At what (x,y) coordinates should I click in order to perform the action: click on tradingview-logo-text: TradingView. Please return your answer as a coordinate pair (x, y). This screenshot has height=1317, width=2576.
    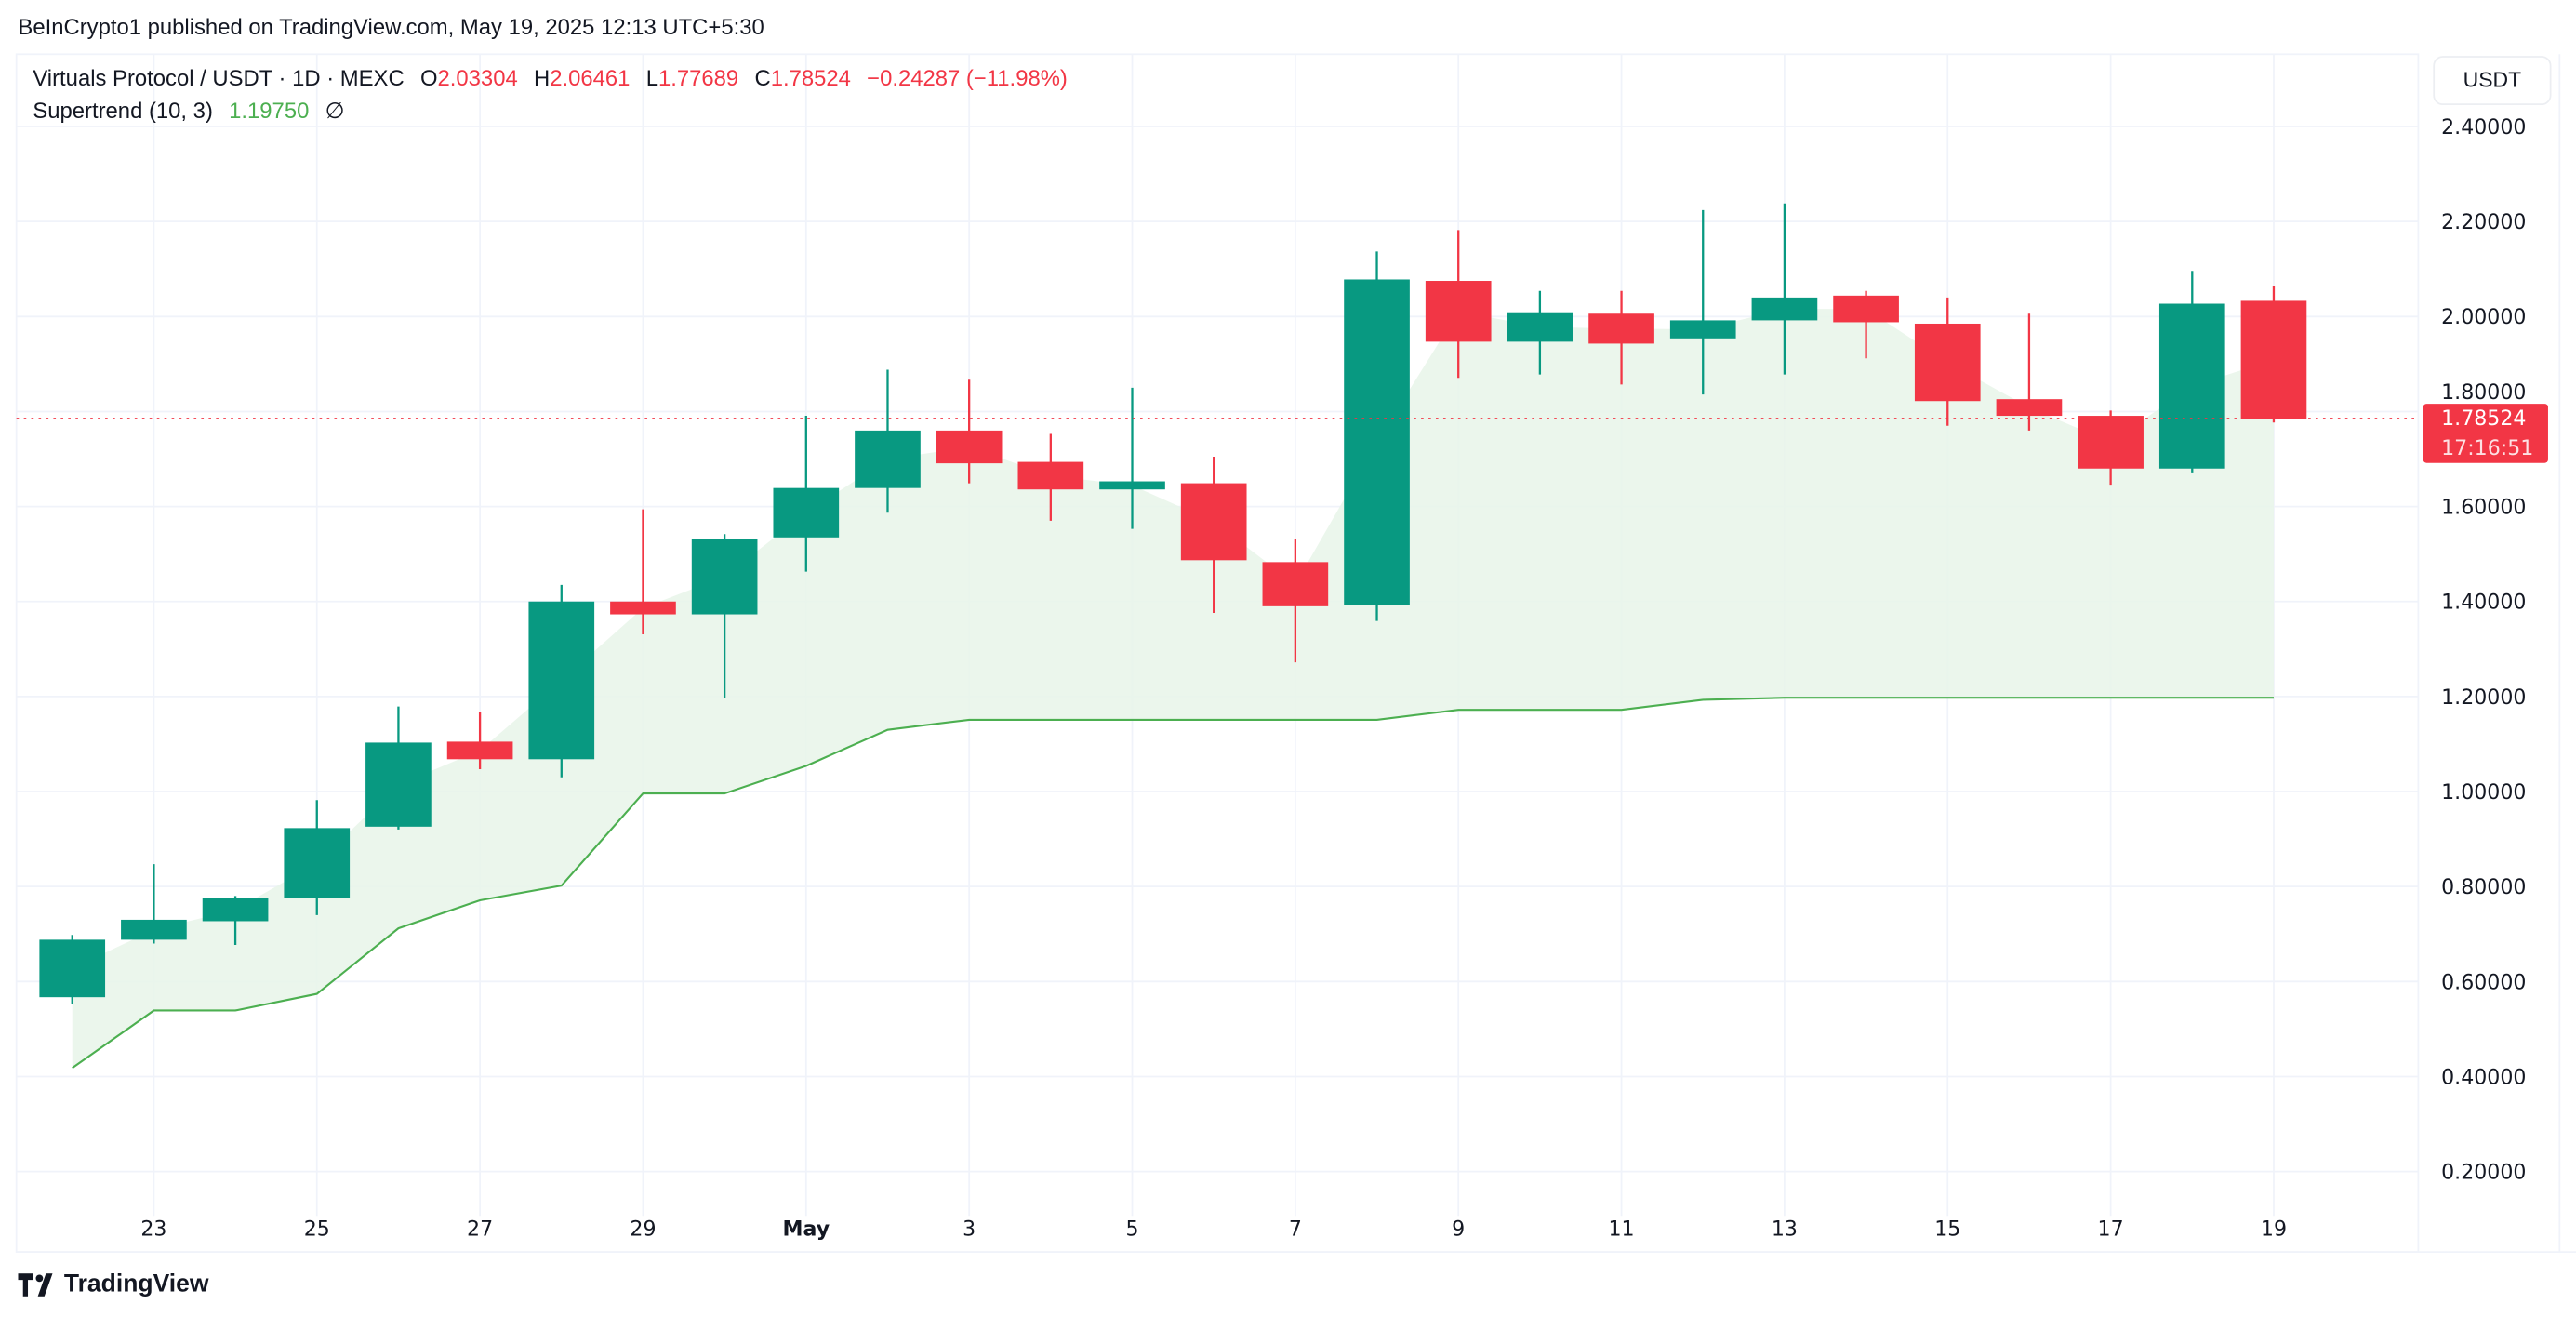
    Looking at the image, I should click on (136, 1284).